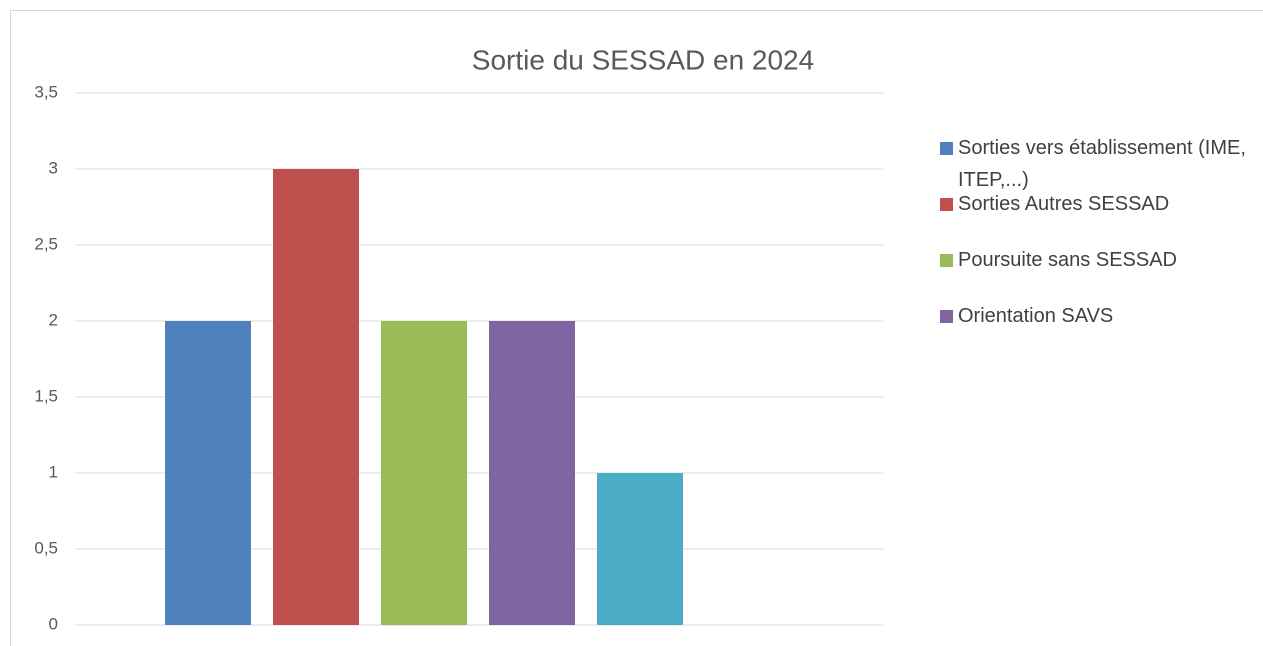 This screenshot has height=646, width=1263. I want to click on chart-title: Sortie du SESSAD en 2024, so click(643, 59).